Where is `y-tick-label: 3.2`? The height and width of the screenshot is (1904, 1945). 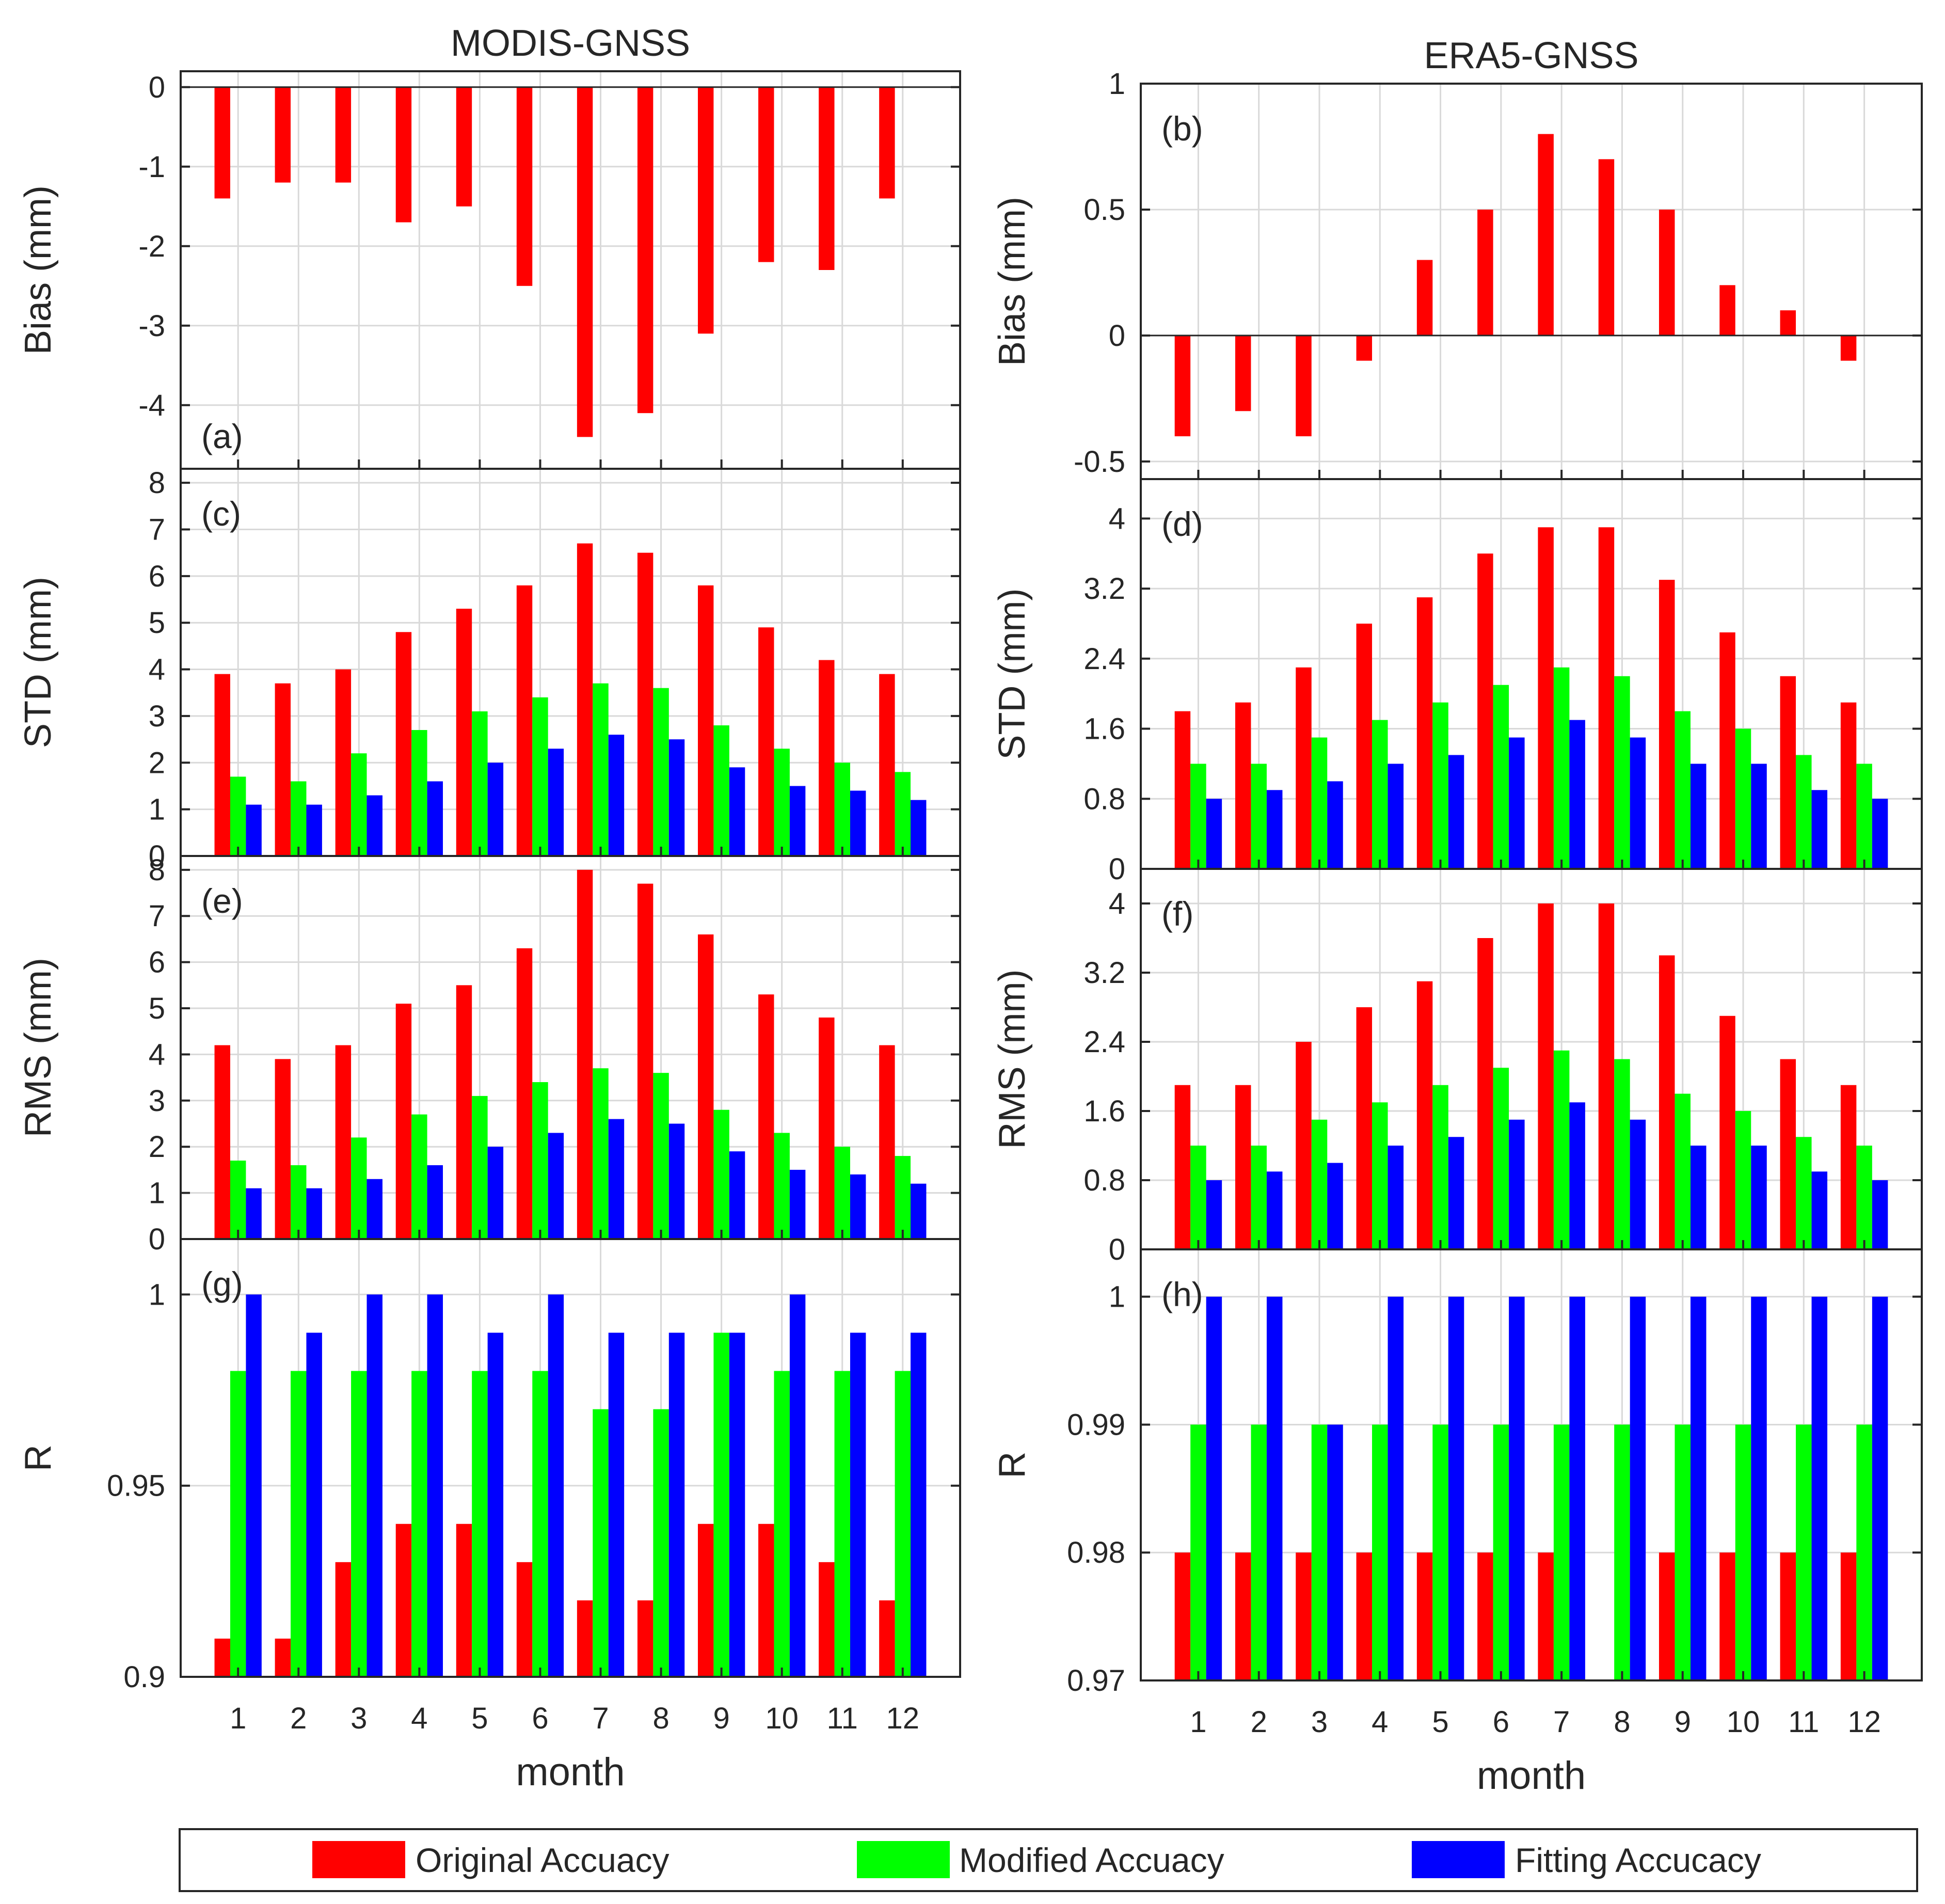
y-tick-label: 3.2 is located at coordinates (1104, 973).